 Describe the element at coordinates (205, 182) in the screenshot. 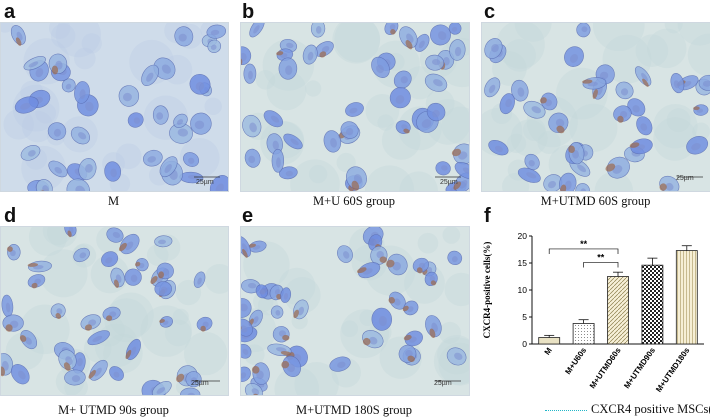

I see `scale-bar-label-a: 25µm` at that location.